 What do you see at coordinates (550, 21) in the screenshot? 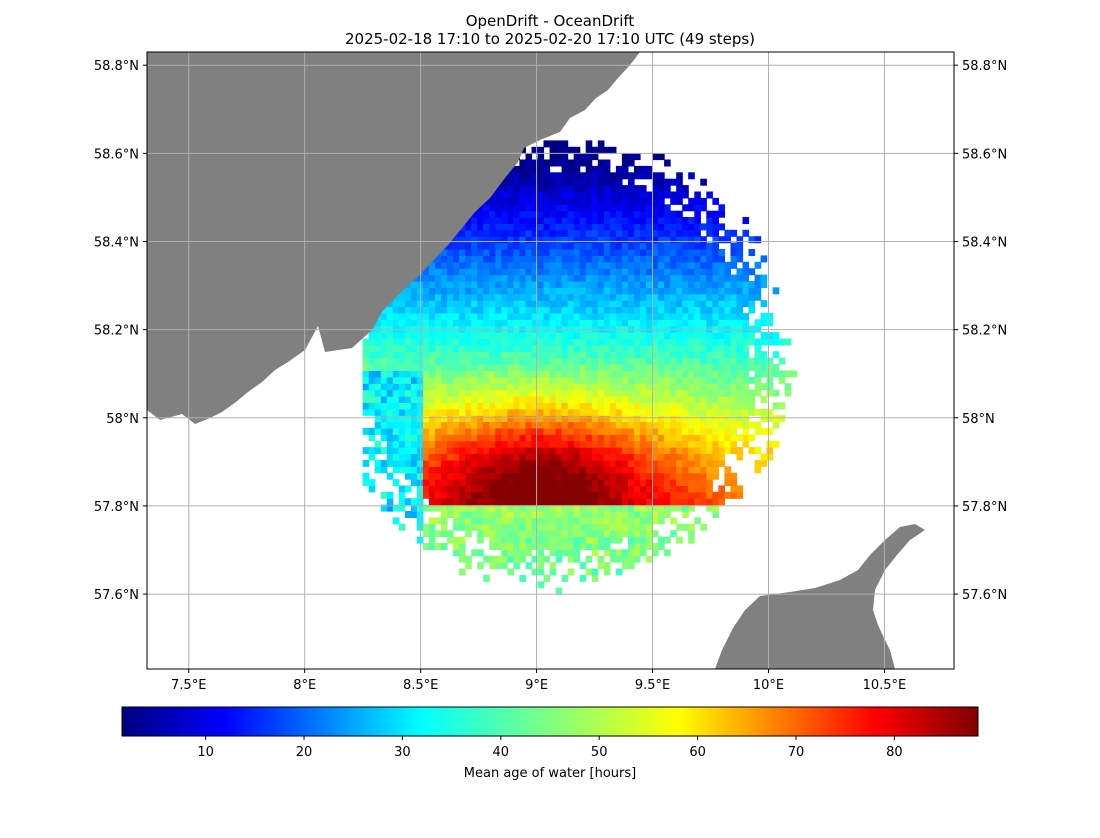
I see `chart-title: OpenDrift - OceanDrift` at bounding box center [550, 21].